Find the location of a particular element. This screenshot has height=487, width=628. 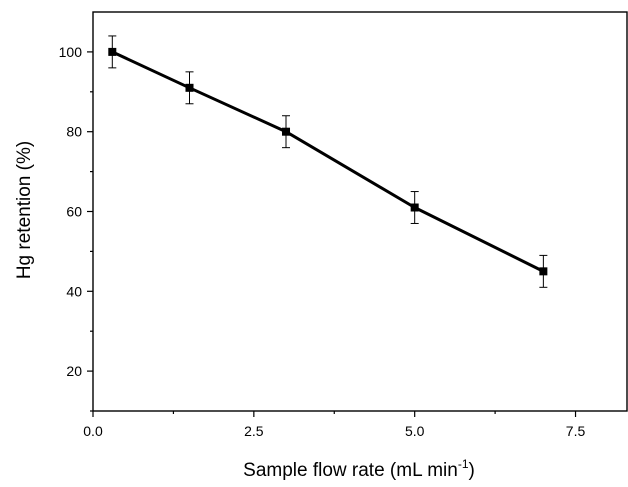

y-tick-label: 80 is located at coordinates (74, 132).